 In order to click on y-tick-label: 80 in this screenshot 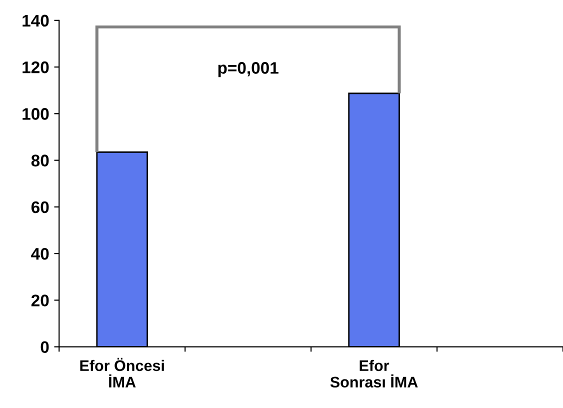, I will do `click(40, 160)`.